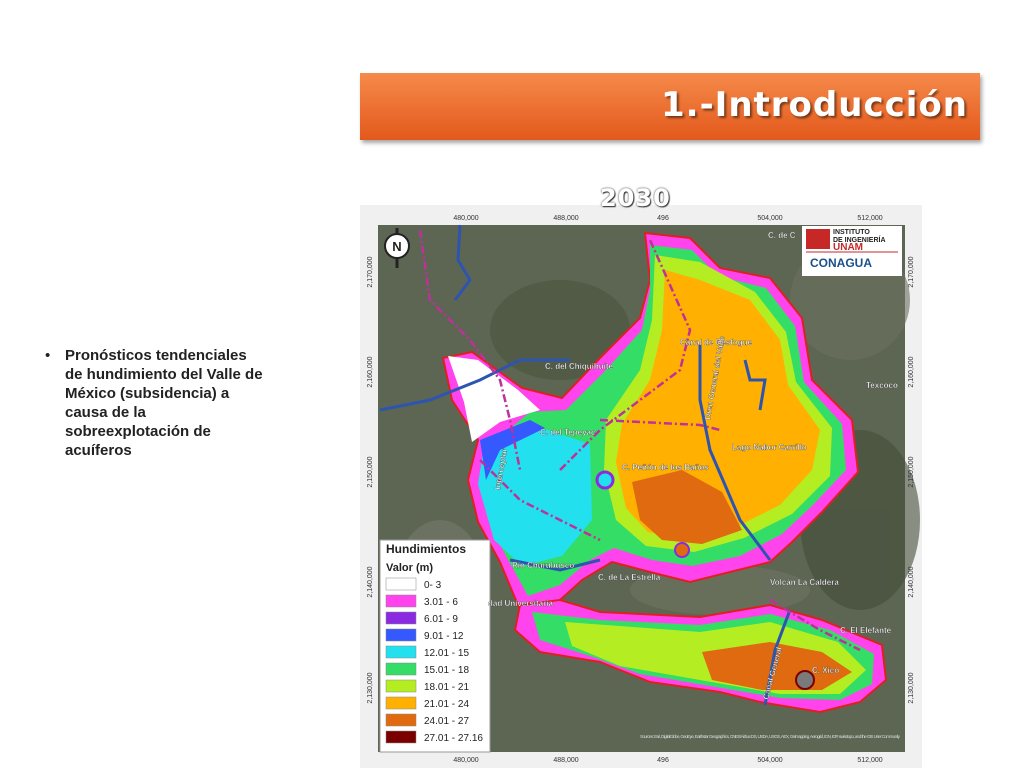  I want to click on logo-icon, so click(818, 239).